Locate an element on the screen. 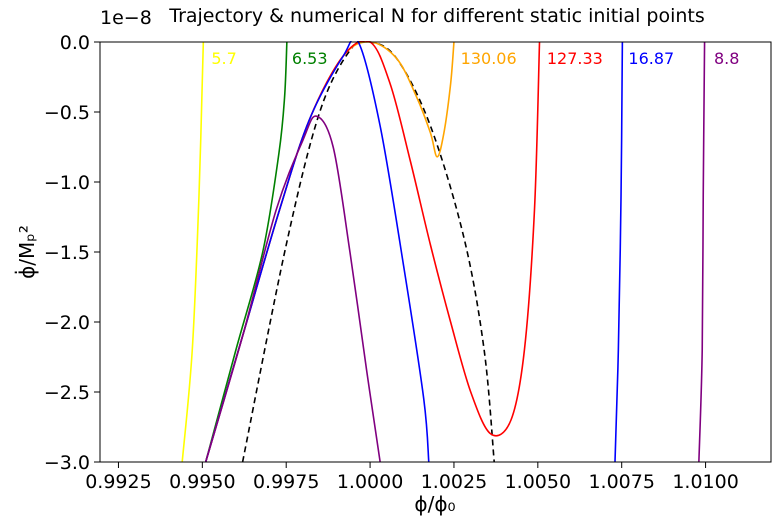  y-offset-label: 1e−8 is located at coordinates (126, 18).